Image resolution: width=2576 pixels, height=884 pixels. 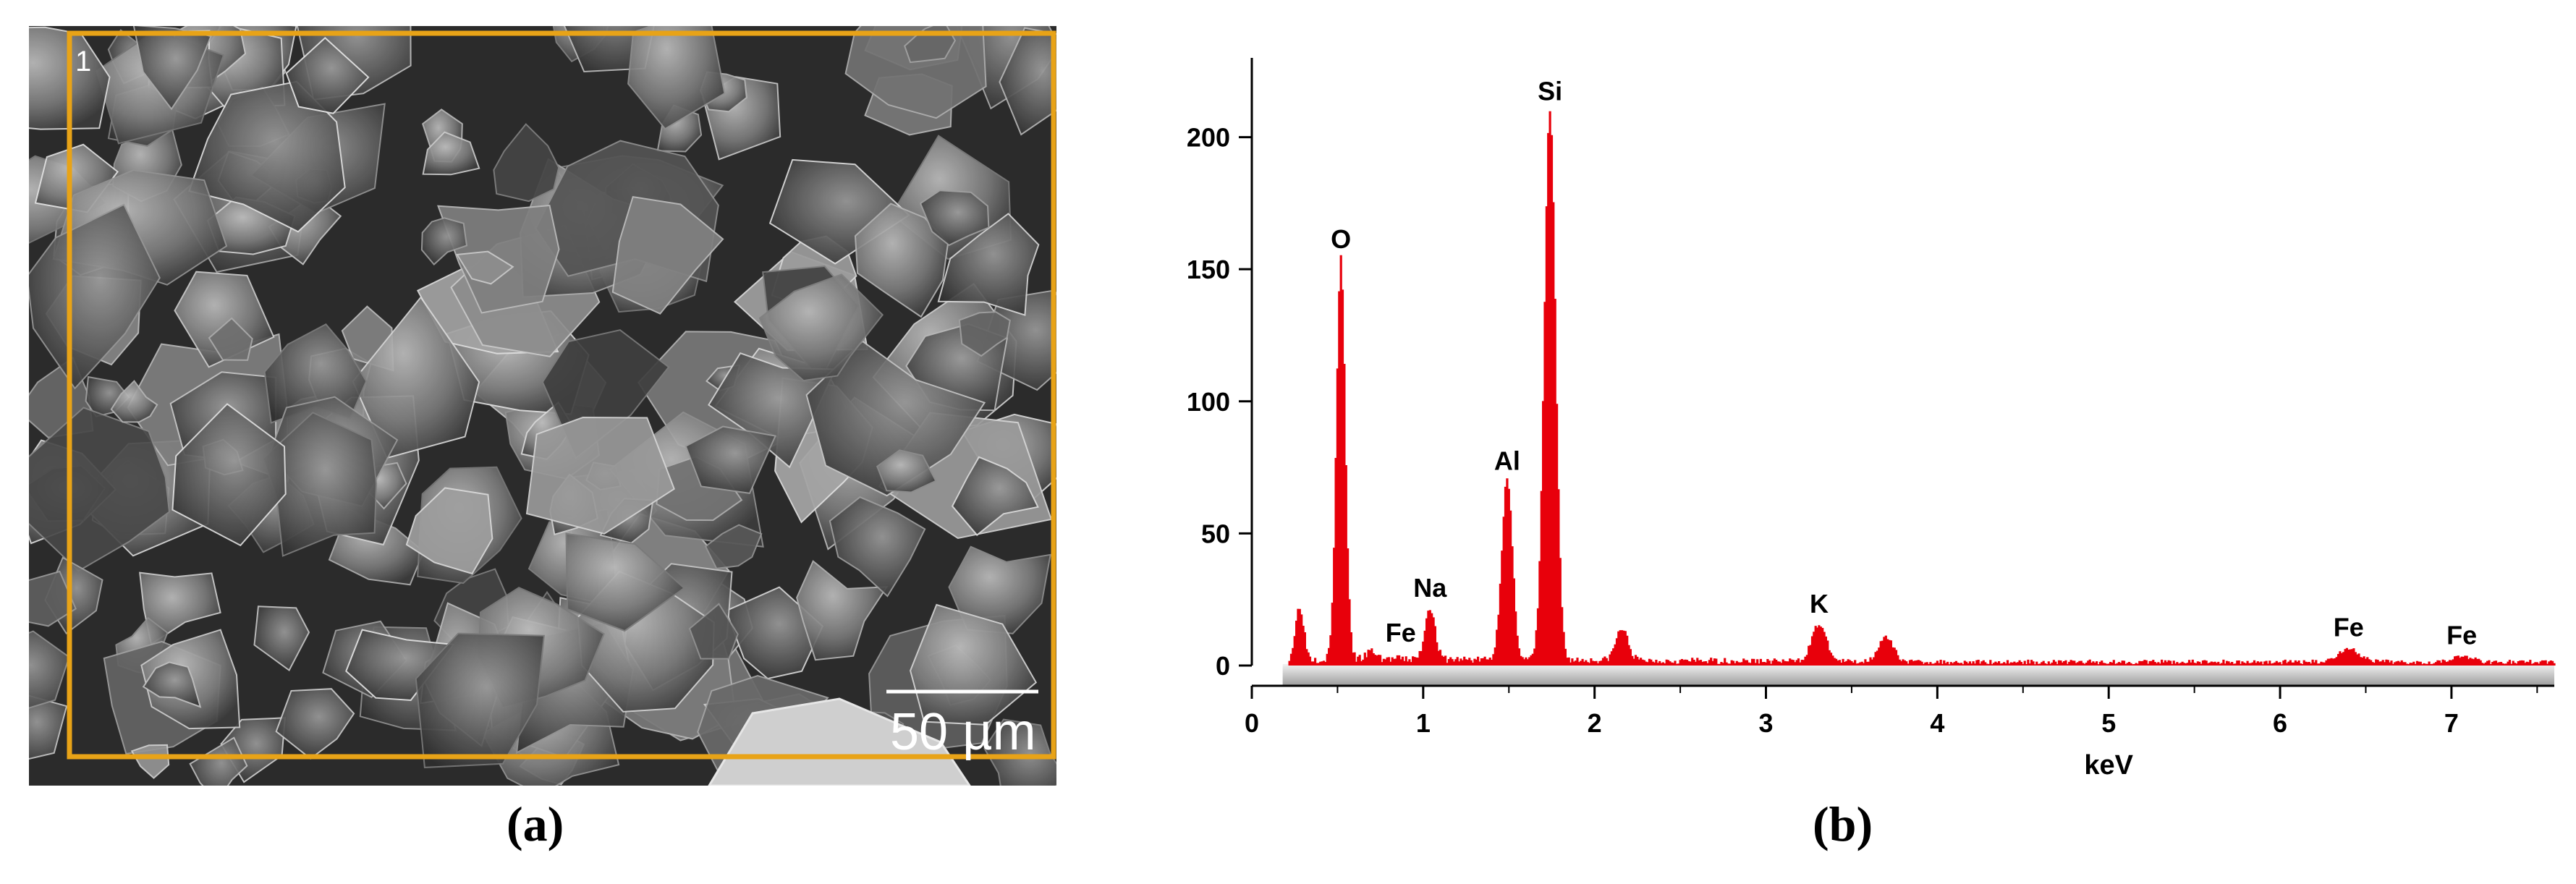 I want to click on spectrum-baseline, so click(x=1918, y=675).